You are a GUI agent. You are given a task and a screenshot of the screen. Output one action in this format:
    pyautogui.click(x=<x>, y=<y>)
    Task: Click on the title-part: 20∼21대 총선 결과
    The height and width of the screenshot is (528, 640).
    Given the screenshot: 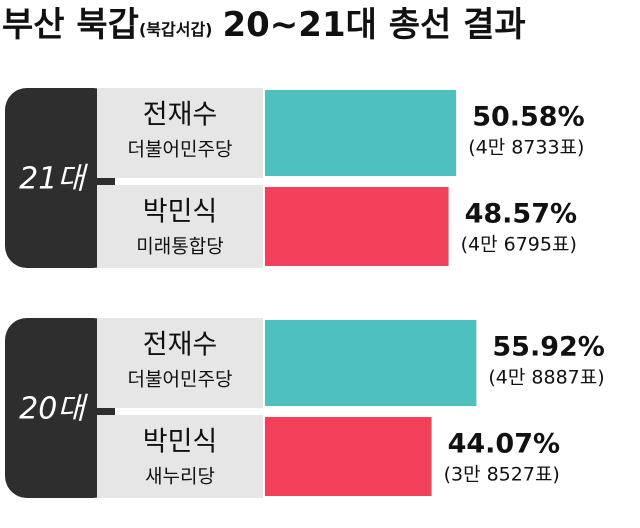 What is the action you would take?
    pyautogui.click(x=373, y=25)
    